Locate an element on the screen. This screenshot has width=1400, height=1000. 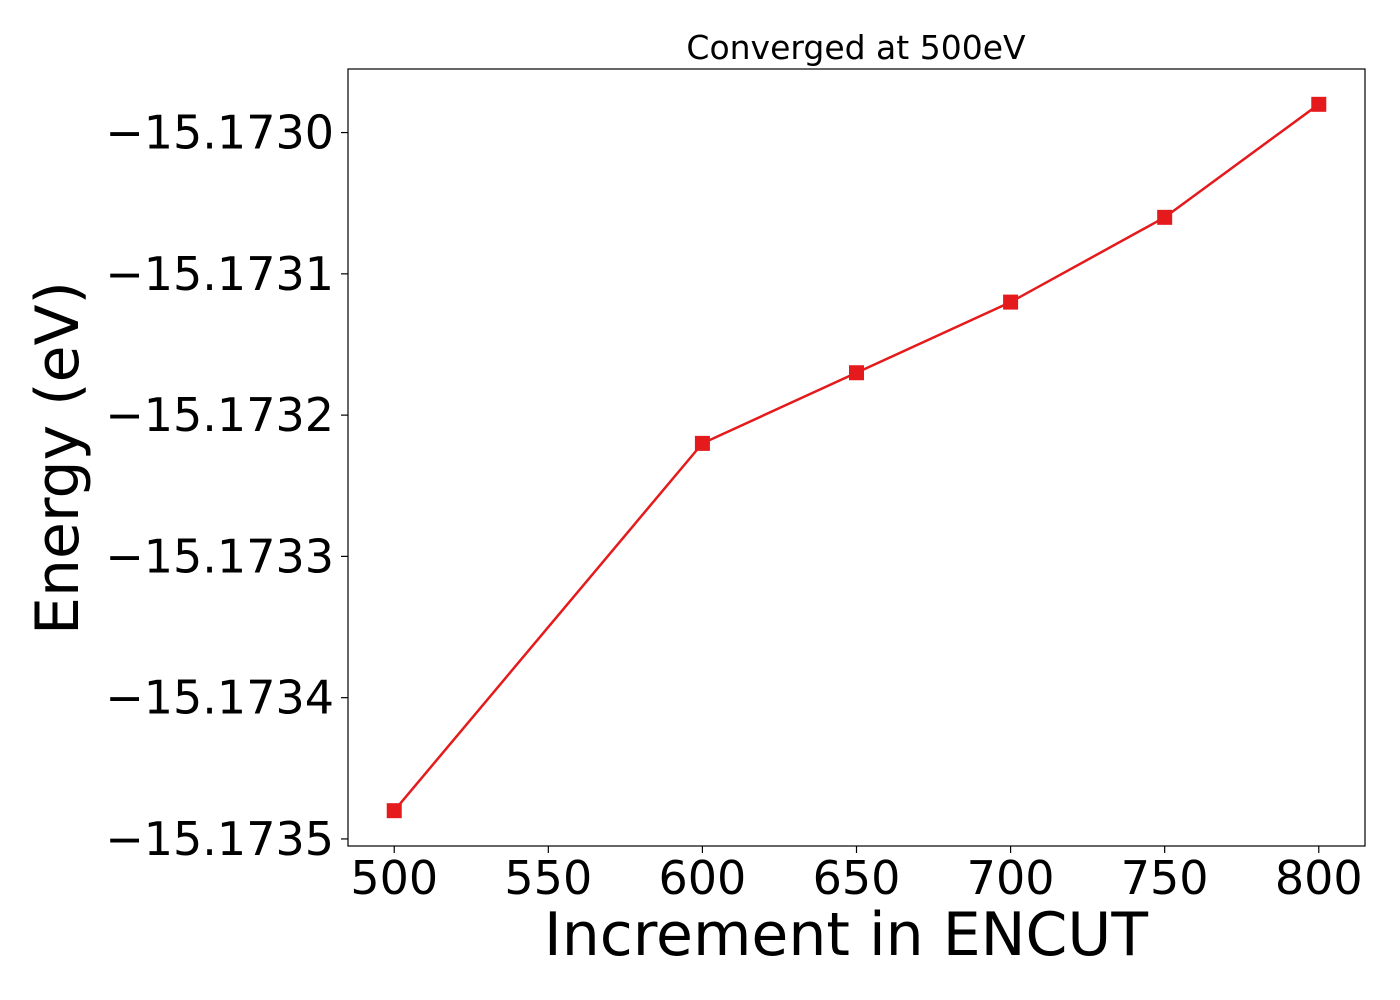
x-tick-label: 750 is located at coordinates (1165, 878).